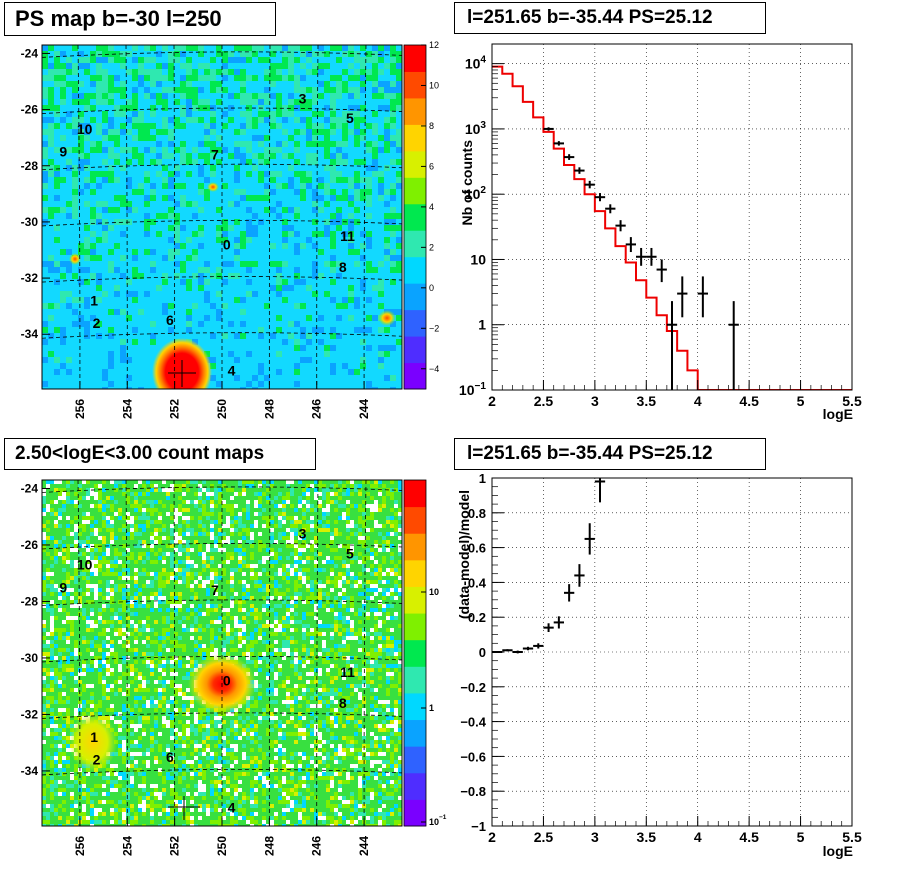 The image size is (898, 871). Describe the element at coordinates (476, 128) in the screenshot. I see `y-tick-label: 10³` at that location.